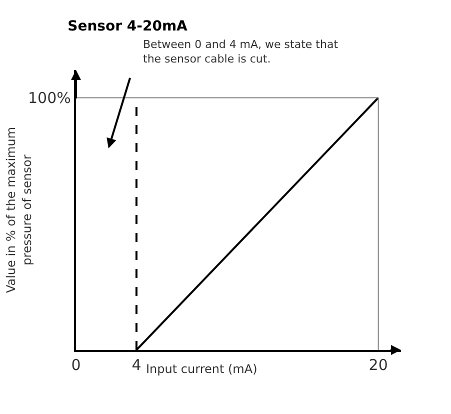  Describe the element at coordinates (76, 365) in the screenshot. I see `x-tick-label: 0` at that location.